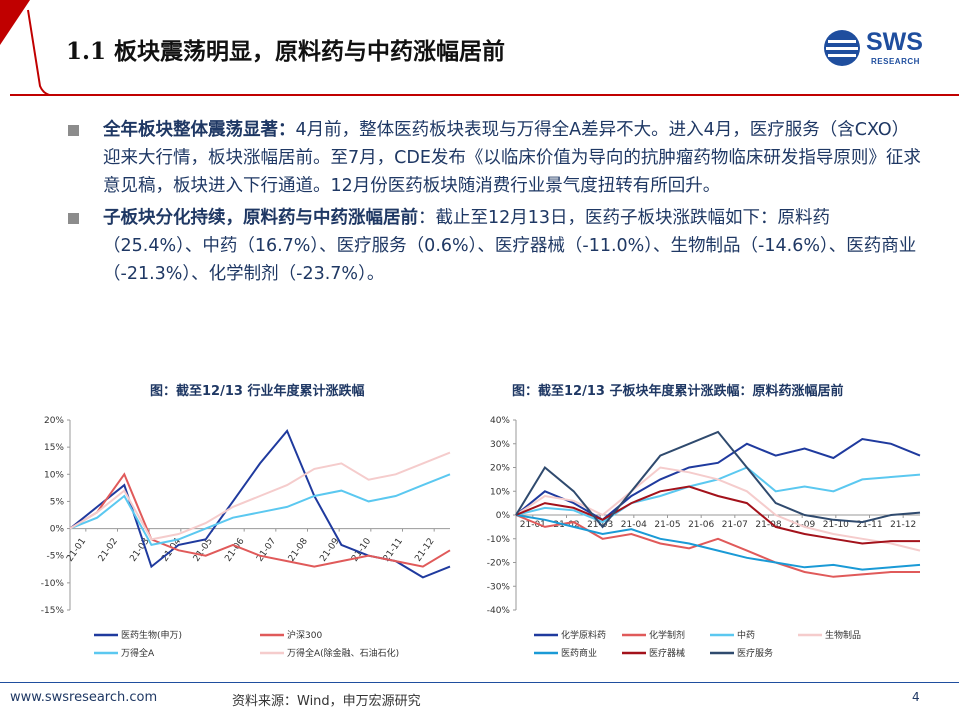 This screenshot has width=959, height=719. Describe the element at coordinates (499, 611) in the screenshot. I see `y-tick-label: -40%` at that location.